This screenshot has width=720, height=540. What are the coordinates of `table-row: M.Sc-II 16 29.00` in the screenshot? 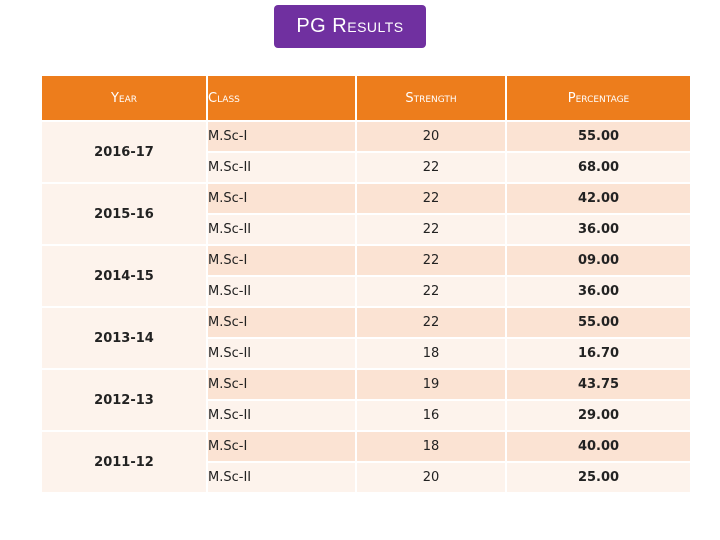 It's located at (366, 414).